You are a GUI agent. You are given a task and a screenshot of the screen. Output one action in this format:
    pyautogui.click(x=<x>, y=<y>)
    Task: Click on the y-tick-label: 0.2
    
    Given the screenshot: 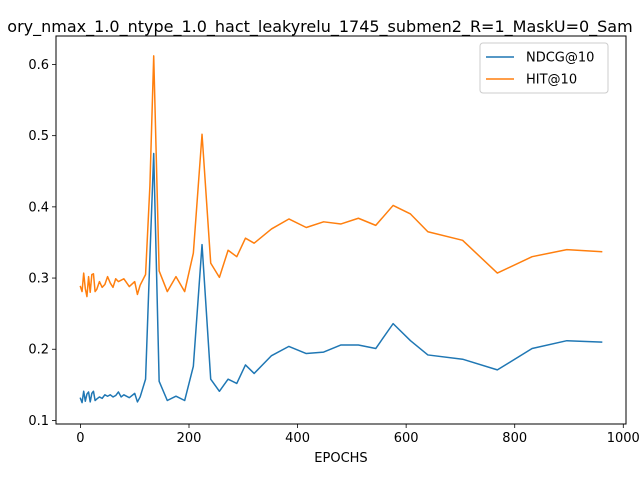 What is the action you would take?
    pyautogui.click(x=38, y=350)
    